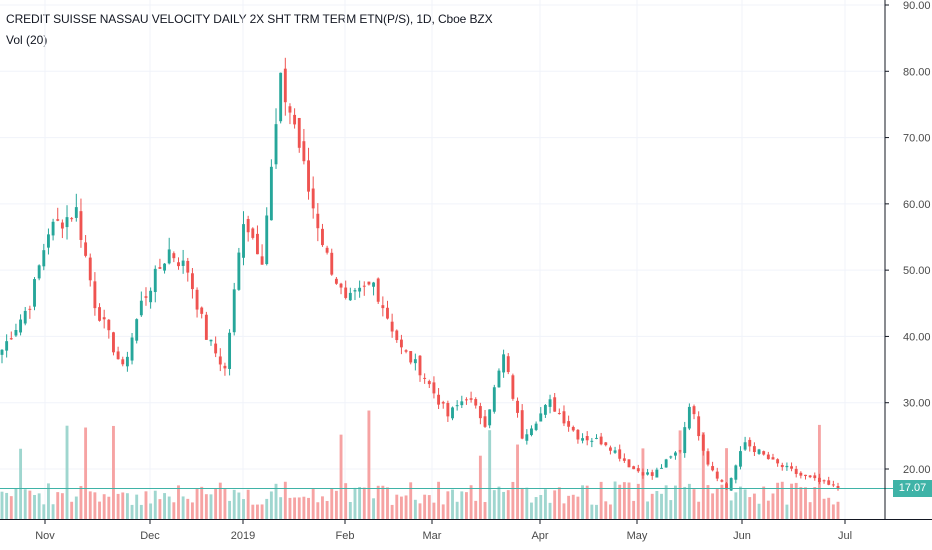 Image resolution: width=932 pixels, height=550 pixels. What do you see at coordinates (539, 536) in the screenshot?
I see `time-tick-label: Apr` at bounding box center [539, 536].